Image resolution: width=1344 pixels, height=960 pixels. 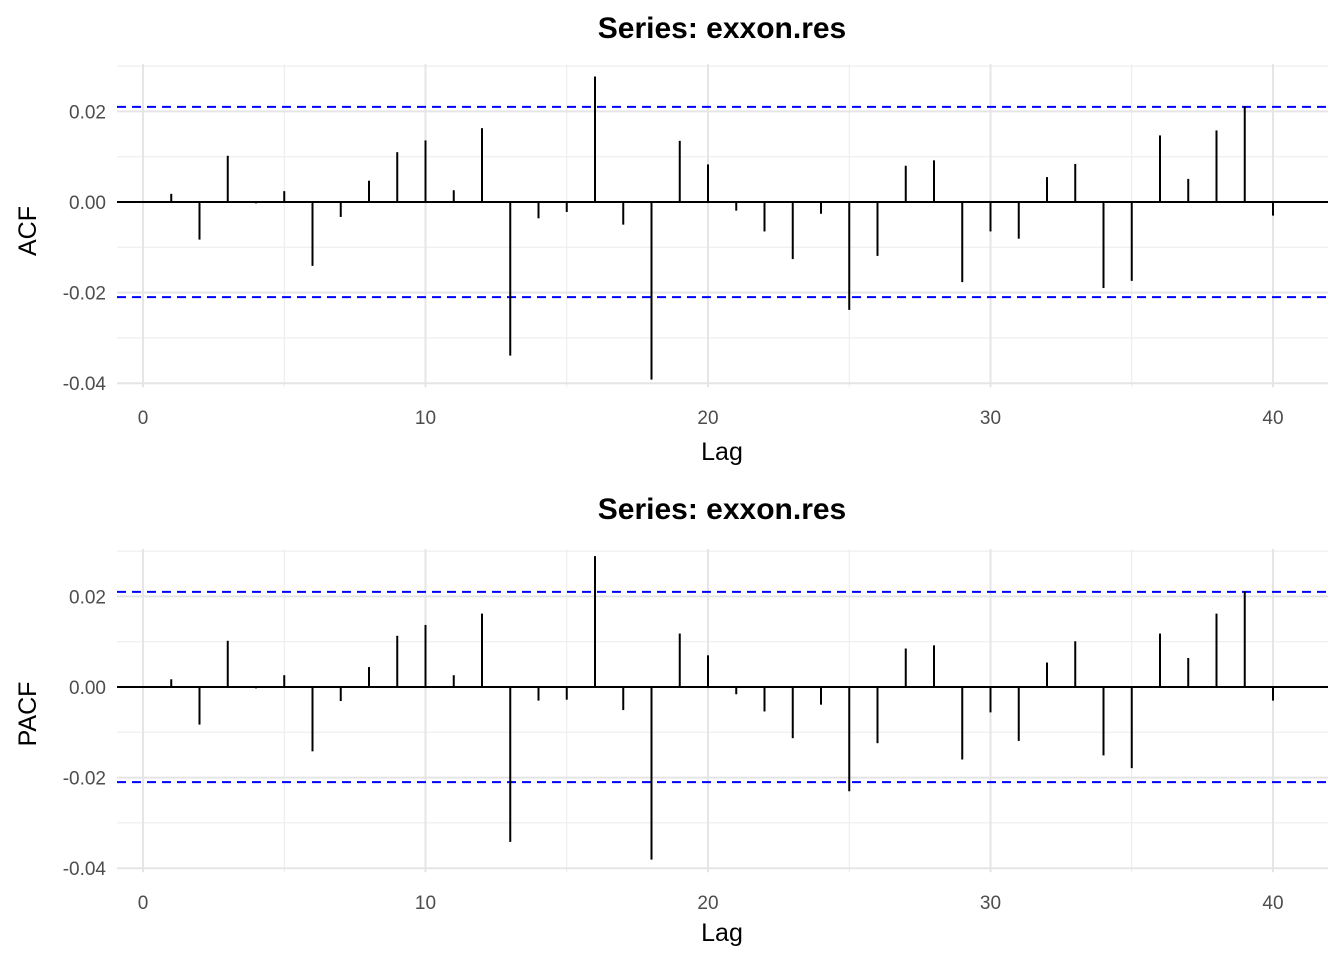 I want to click on pacf-y-tick-label: -0.04, so click(x=85, y=869).